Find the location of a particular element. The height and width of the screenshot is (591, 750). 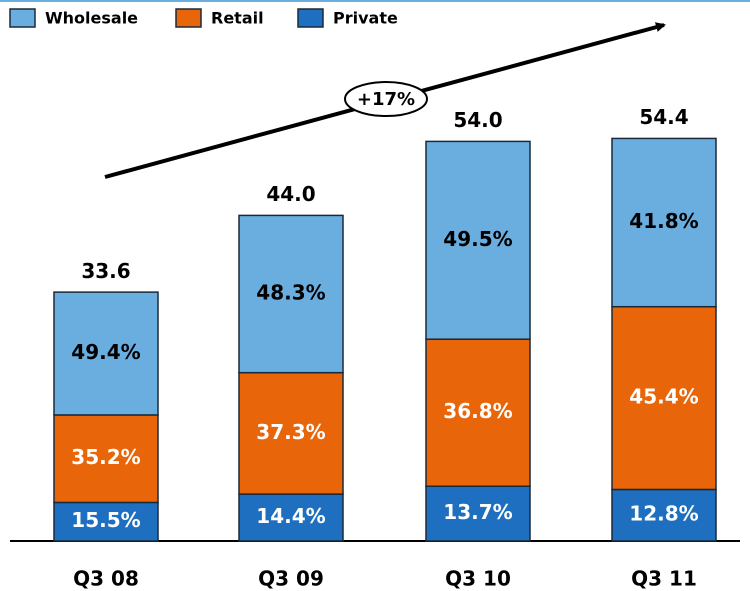

segment-label: 15.5% is located at coordinates (105, 520).